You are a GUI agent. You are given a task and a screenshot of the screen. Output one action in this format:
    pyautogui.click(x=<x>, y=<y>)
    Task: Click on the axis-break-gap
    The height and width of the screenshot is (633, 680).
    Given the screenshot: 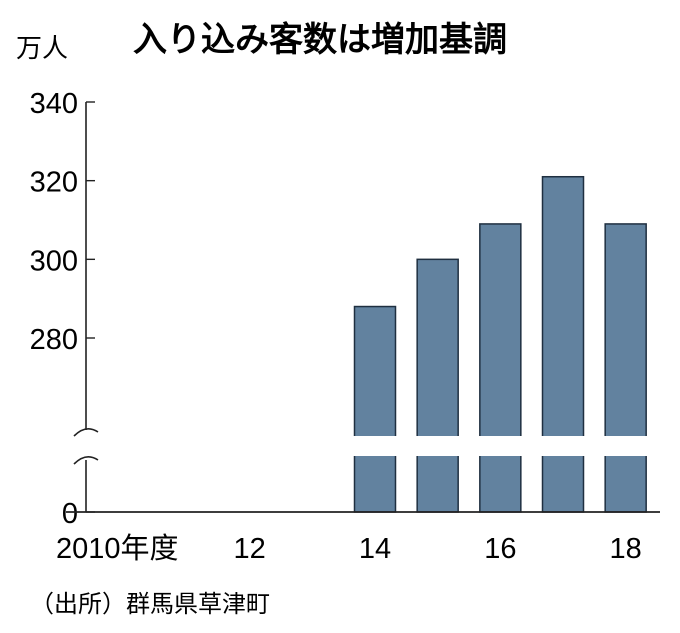 What is the action you would take?
    pyautogui.click(x=374, y=446)
    